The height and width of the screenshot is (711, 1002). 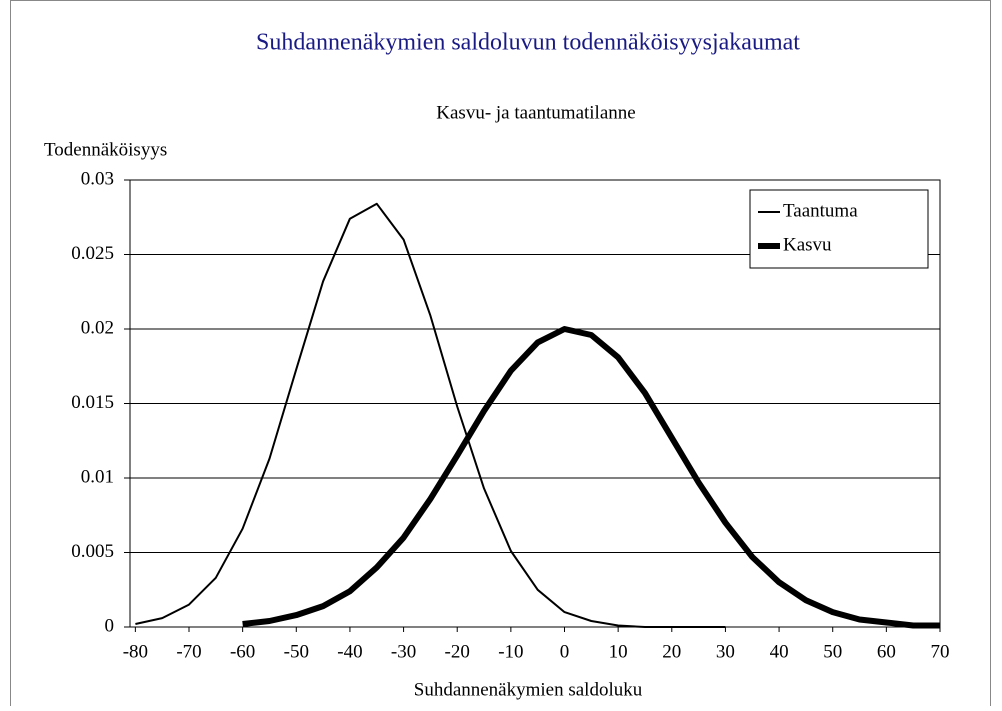 What do you see at coordinates (839, 229) in the screenshot?
I see `legend-box` at bounding box center [839, 229].